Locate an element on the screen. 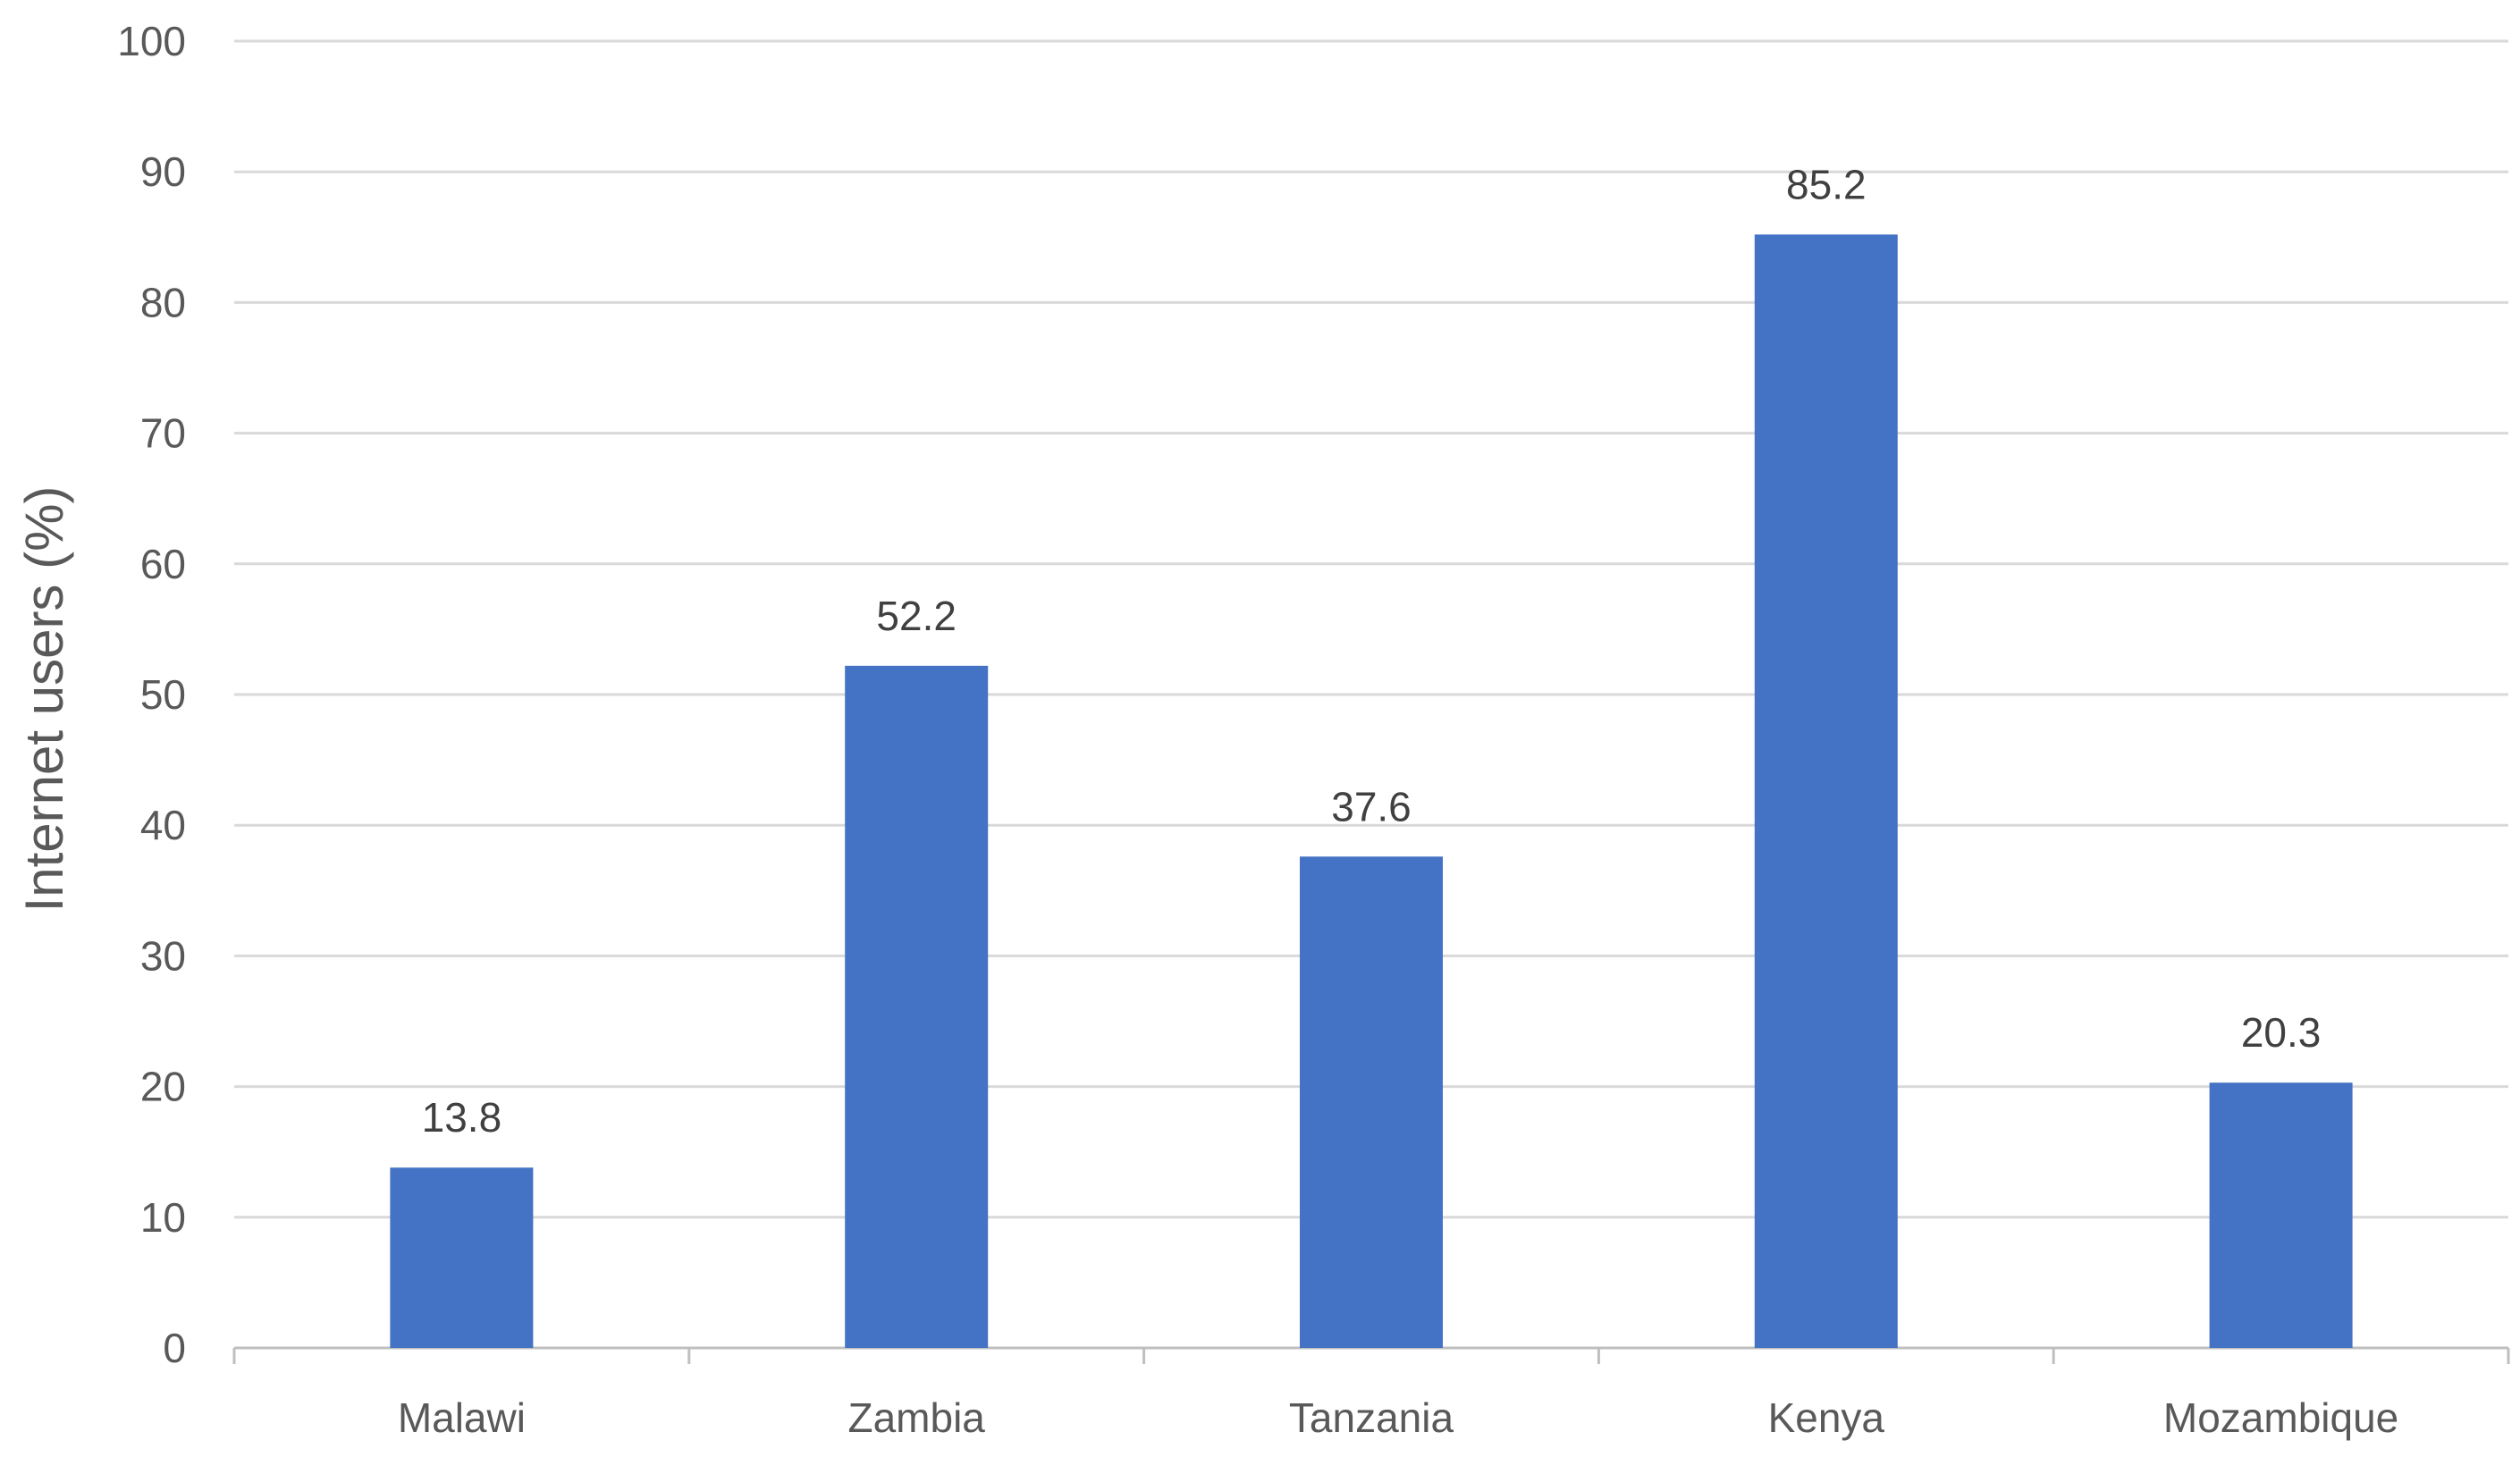  y-axis-title: Internet users (%) is located at coordinates (44, 699).